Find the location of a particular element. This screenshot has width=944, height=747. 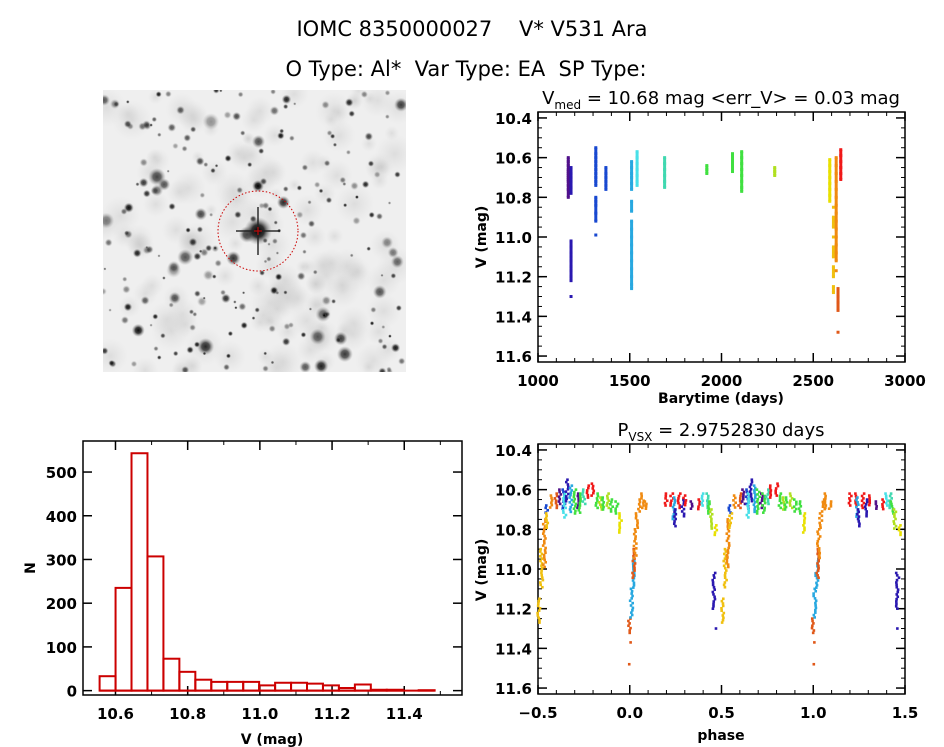

sky-mottle is located at coordinates (171, 331).